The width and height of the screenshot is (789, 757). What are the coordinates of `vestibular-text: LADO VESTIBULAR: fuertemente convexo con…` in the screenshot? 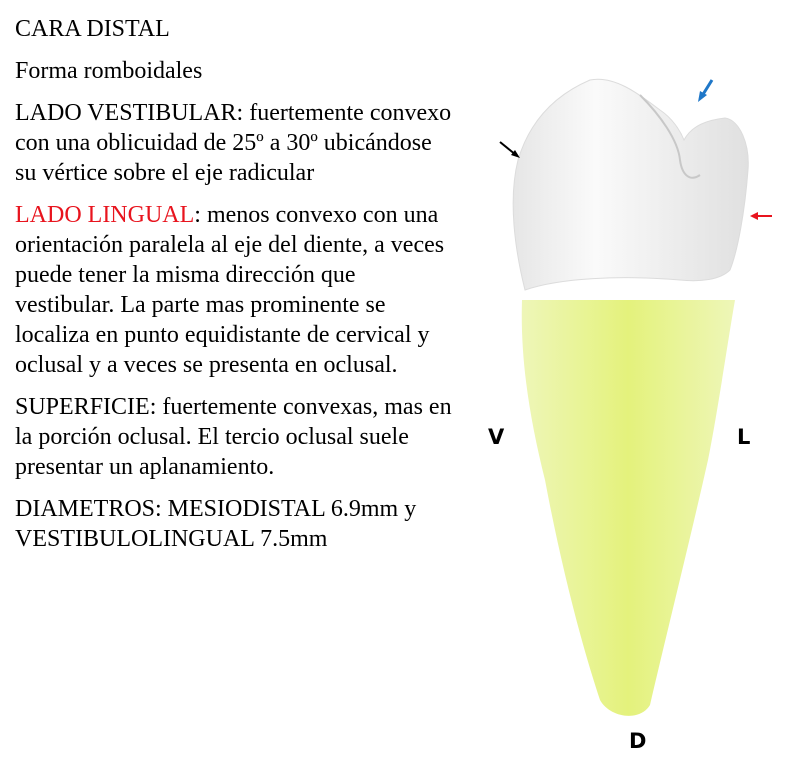 It's located at (233, 143).